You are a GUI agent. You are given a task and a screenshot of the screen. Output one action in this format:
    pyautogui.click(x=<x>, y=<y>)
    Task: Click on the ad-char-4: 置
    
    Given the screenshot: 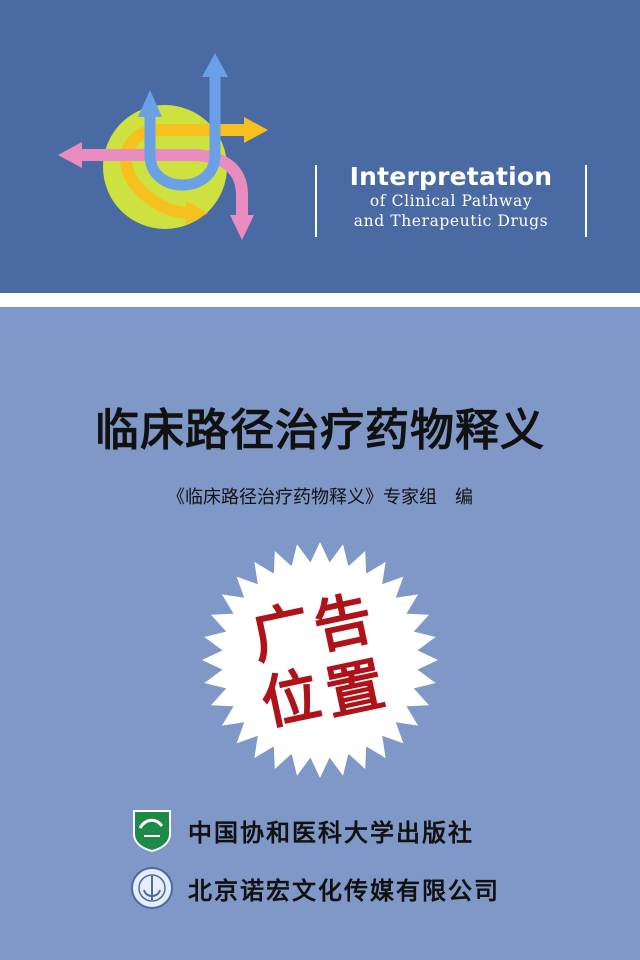 What is the action you would take?
    pyautogui.click(x=355, y=689)
    